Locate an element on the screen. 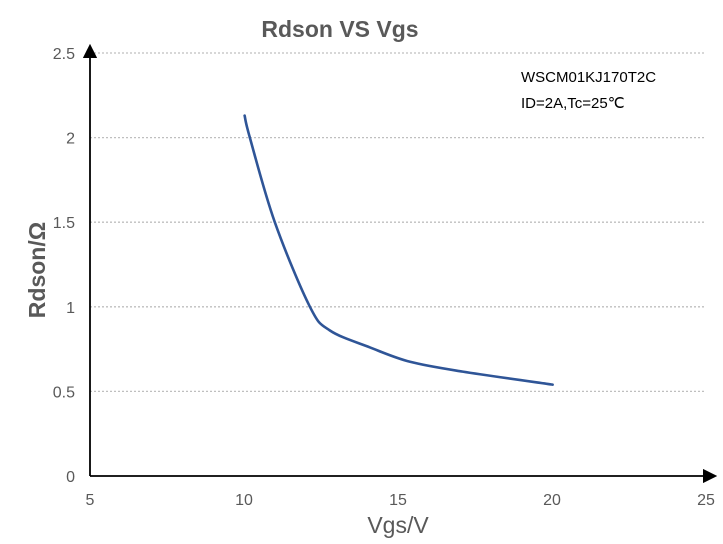 Image resolution: width=723 pixels, height=544 pixels. x-axis-label: Vgs/V is located at coordinates (398, 525).